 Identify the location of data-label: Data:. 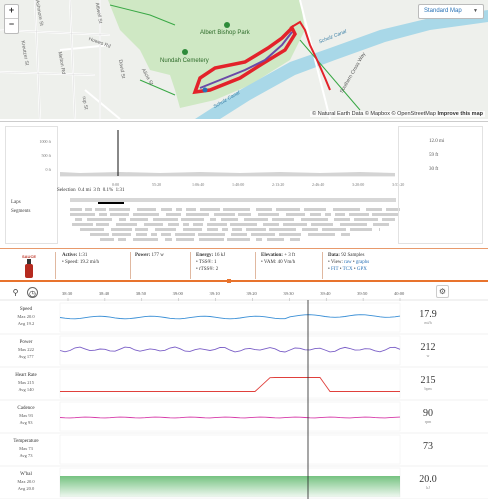
(334, 255).